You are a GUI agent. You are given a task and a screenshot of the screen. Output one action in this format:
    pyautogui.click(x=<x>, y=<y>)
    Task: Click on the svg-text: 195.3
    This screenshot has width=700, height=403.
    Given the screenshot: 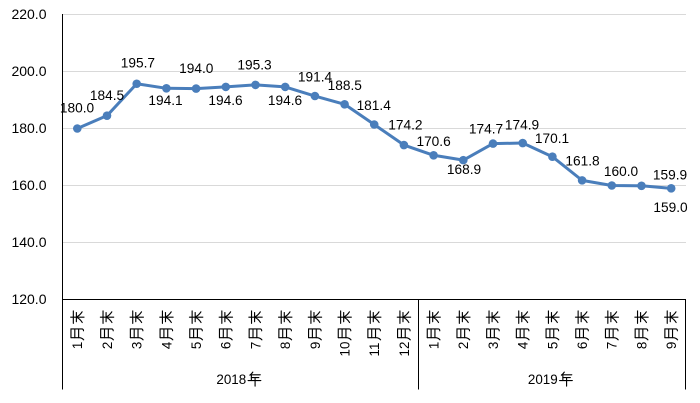 What is the action you would take?
    pyautogui.click(x=254, y=65)
    